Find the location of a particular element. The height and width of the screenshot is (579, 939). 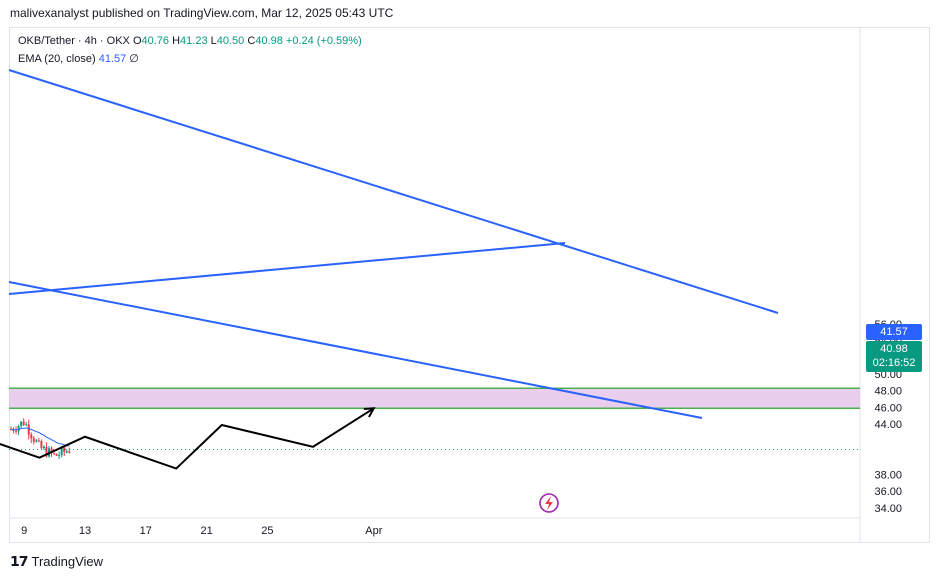

time-axis: 913172125Mar5913172125Apr is located at coordinates (191, 531).